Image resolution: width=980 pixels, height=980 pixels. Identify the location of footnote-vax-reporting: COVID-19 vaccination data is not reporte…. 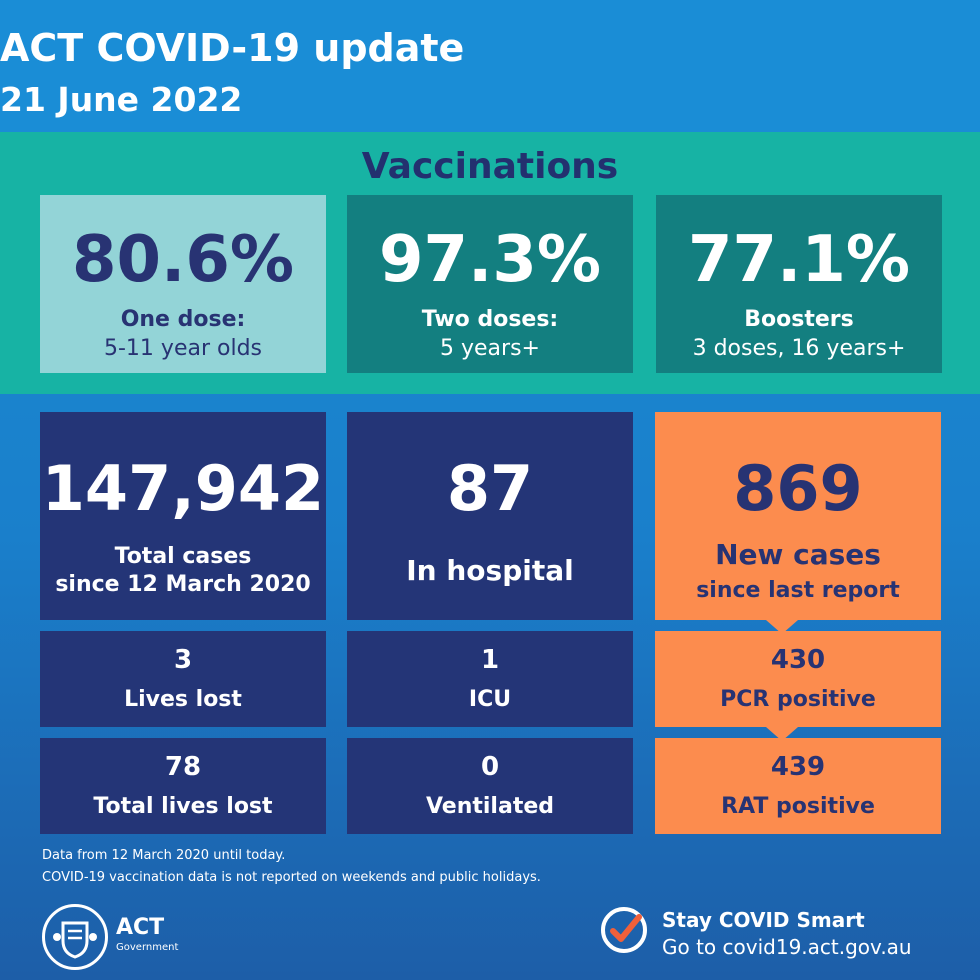
(291, 877).